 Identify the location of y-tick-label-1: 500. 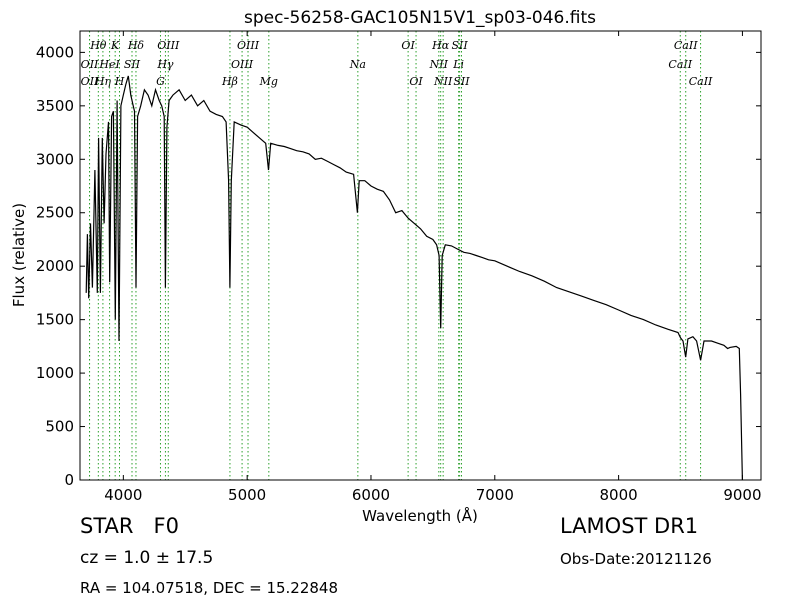
(59, 427).